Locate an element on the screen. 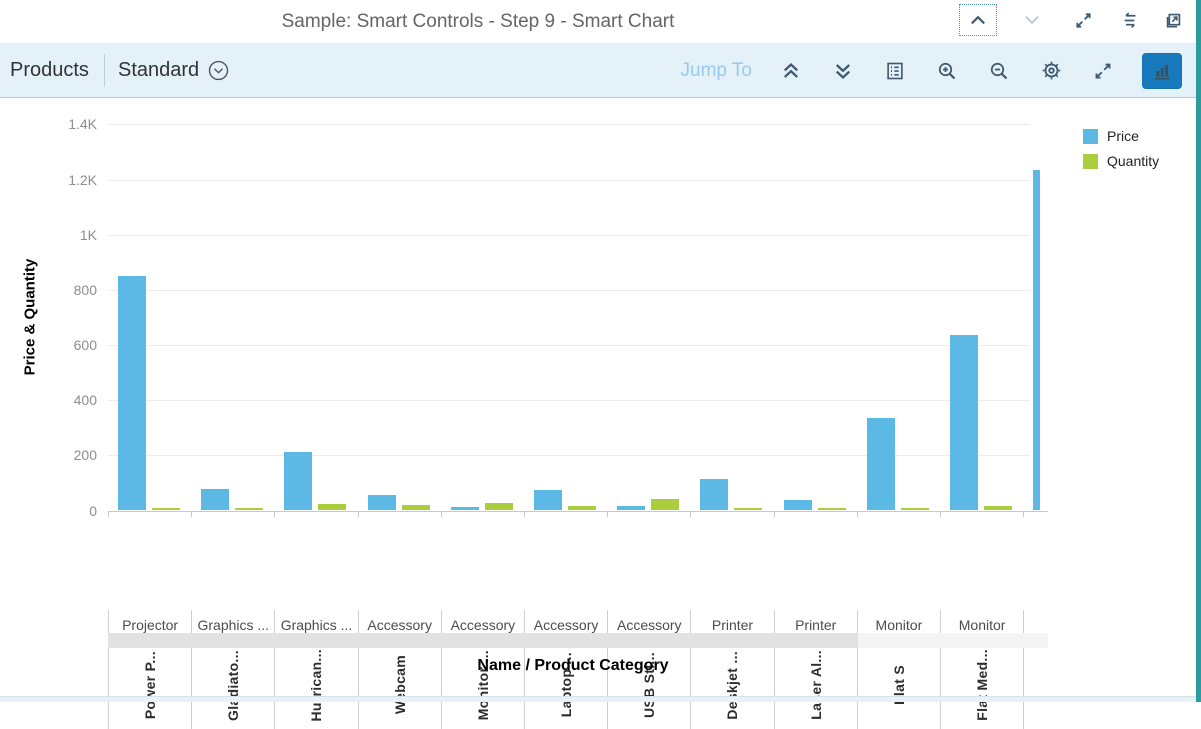  y-axis-tick-label: 1.2K is located at coordinates (82, 179).